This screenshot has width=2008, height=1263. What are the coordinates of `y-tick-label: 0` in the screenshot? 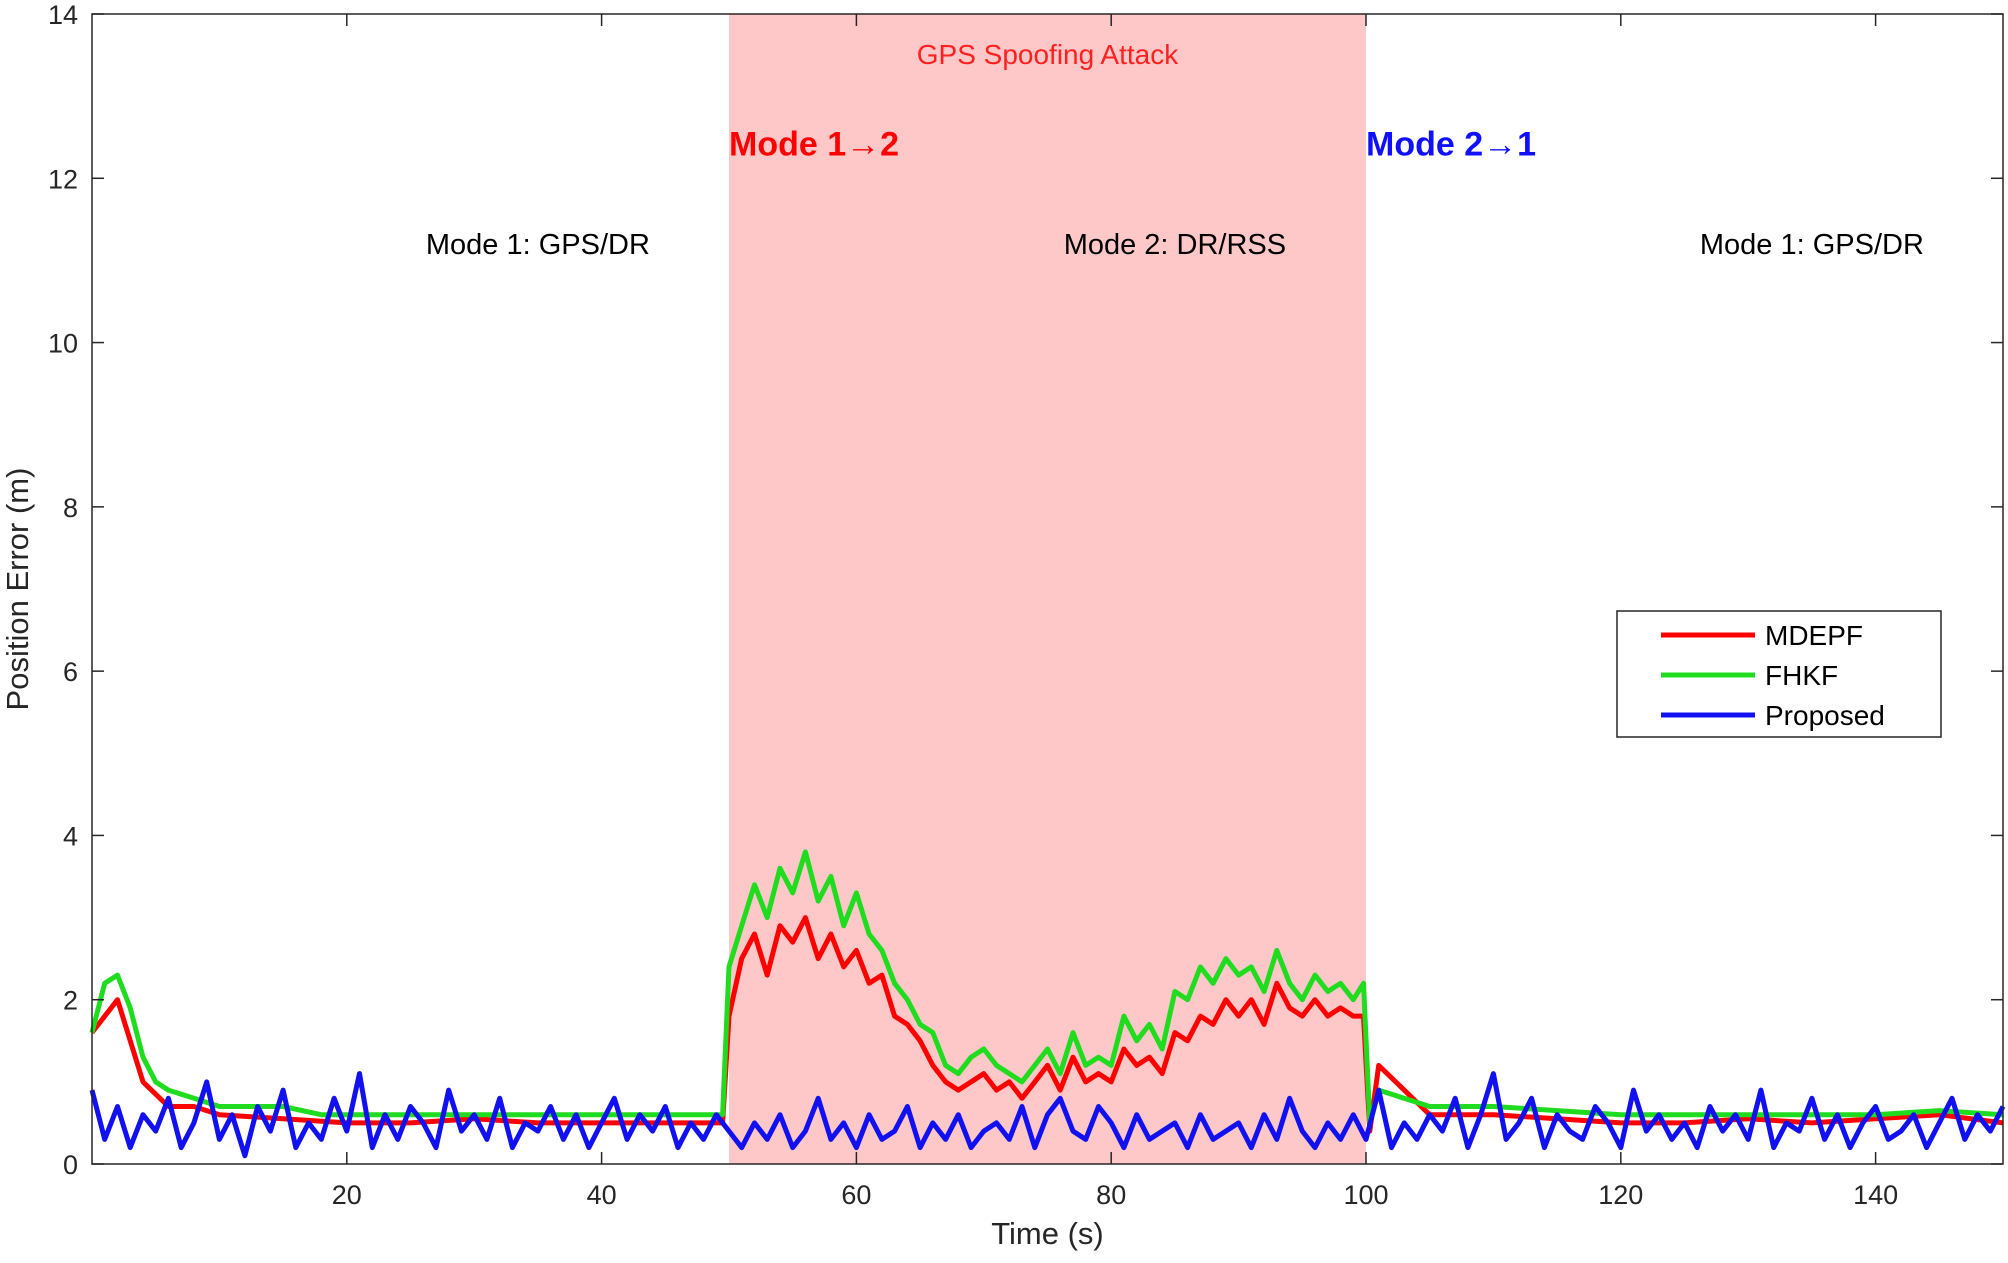 It's located at (70, 1165).